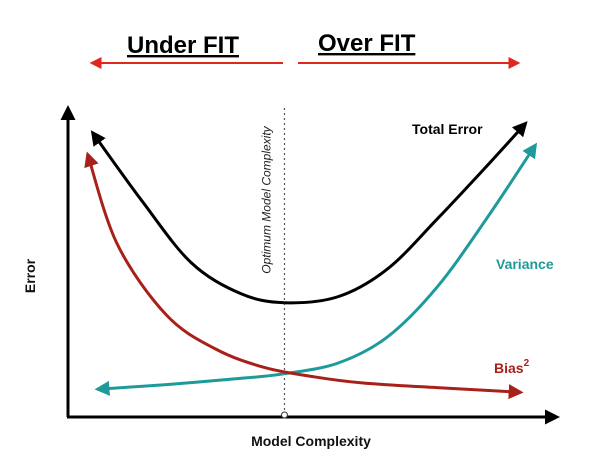 The height and width of the screenshot is (469, 590). What do you see at coordinates (30, 275) in the screenshot?
I see `y-axis-label: Error` at bounding box center [30, 275].